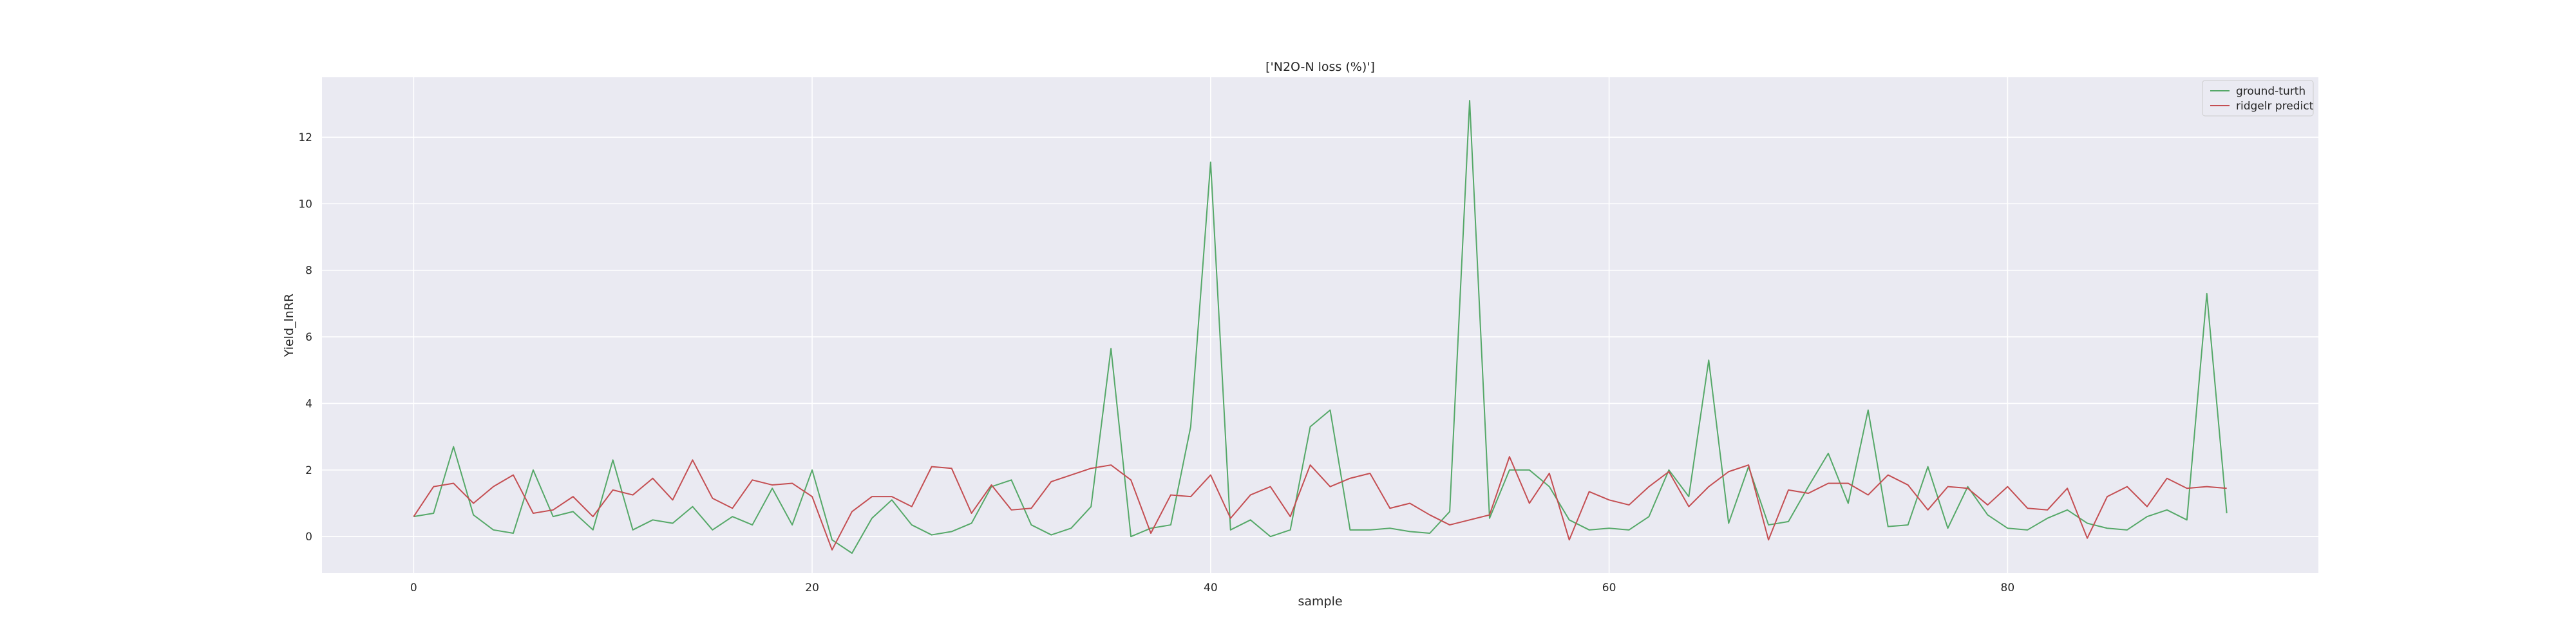 The width and height of the screenshot is (2576, 644). Describe the element at coordinates (309, 271) in the screenshot. I see `y-tick-label: 8` at that location.